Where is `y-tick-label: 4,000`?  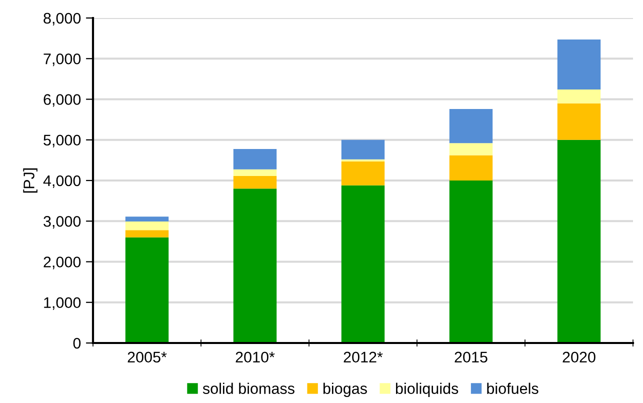 y-tick-label: 4,000 is located at coordinates (62, 181).